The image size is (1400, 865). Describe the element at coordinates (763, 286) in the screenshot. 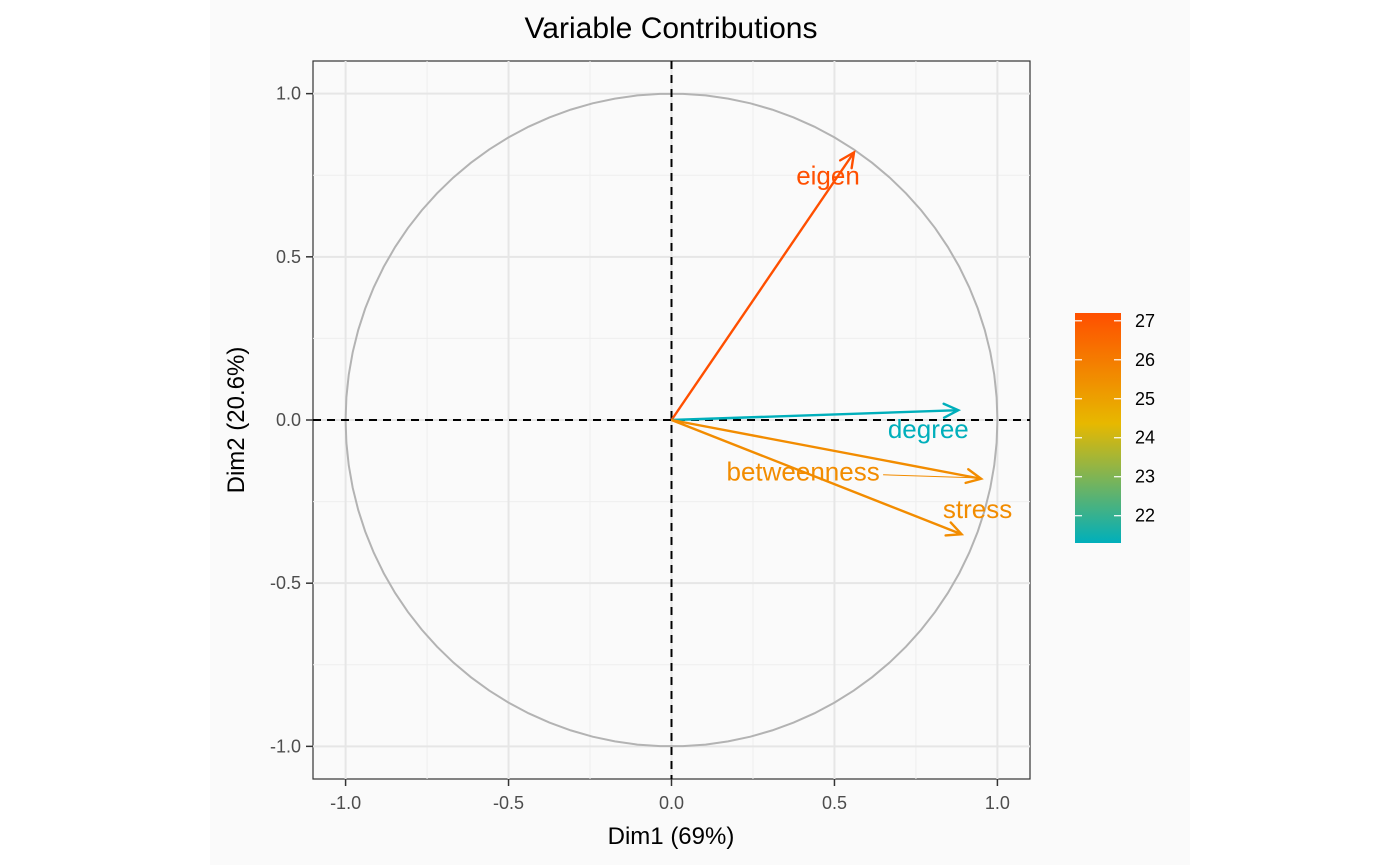

I see `arrow-eigen` at that location.